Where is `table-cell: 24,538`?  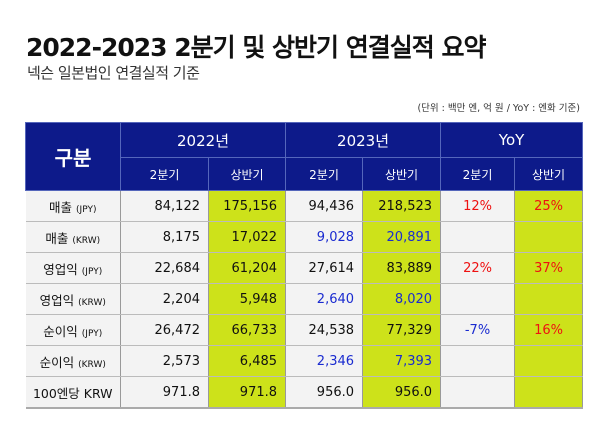 table-cell: 24,538 is located at coordinates (324, 330).